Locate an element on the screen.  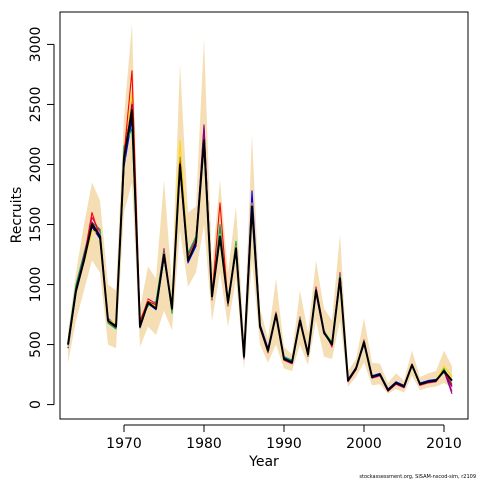
y-tick-label: 3000 is located at coordinates (36, 45).